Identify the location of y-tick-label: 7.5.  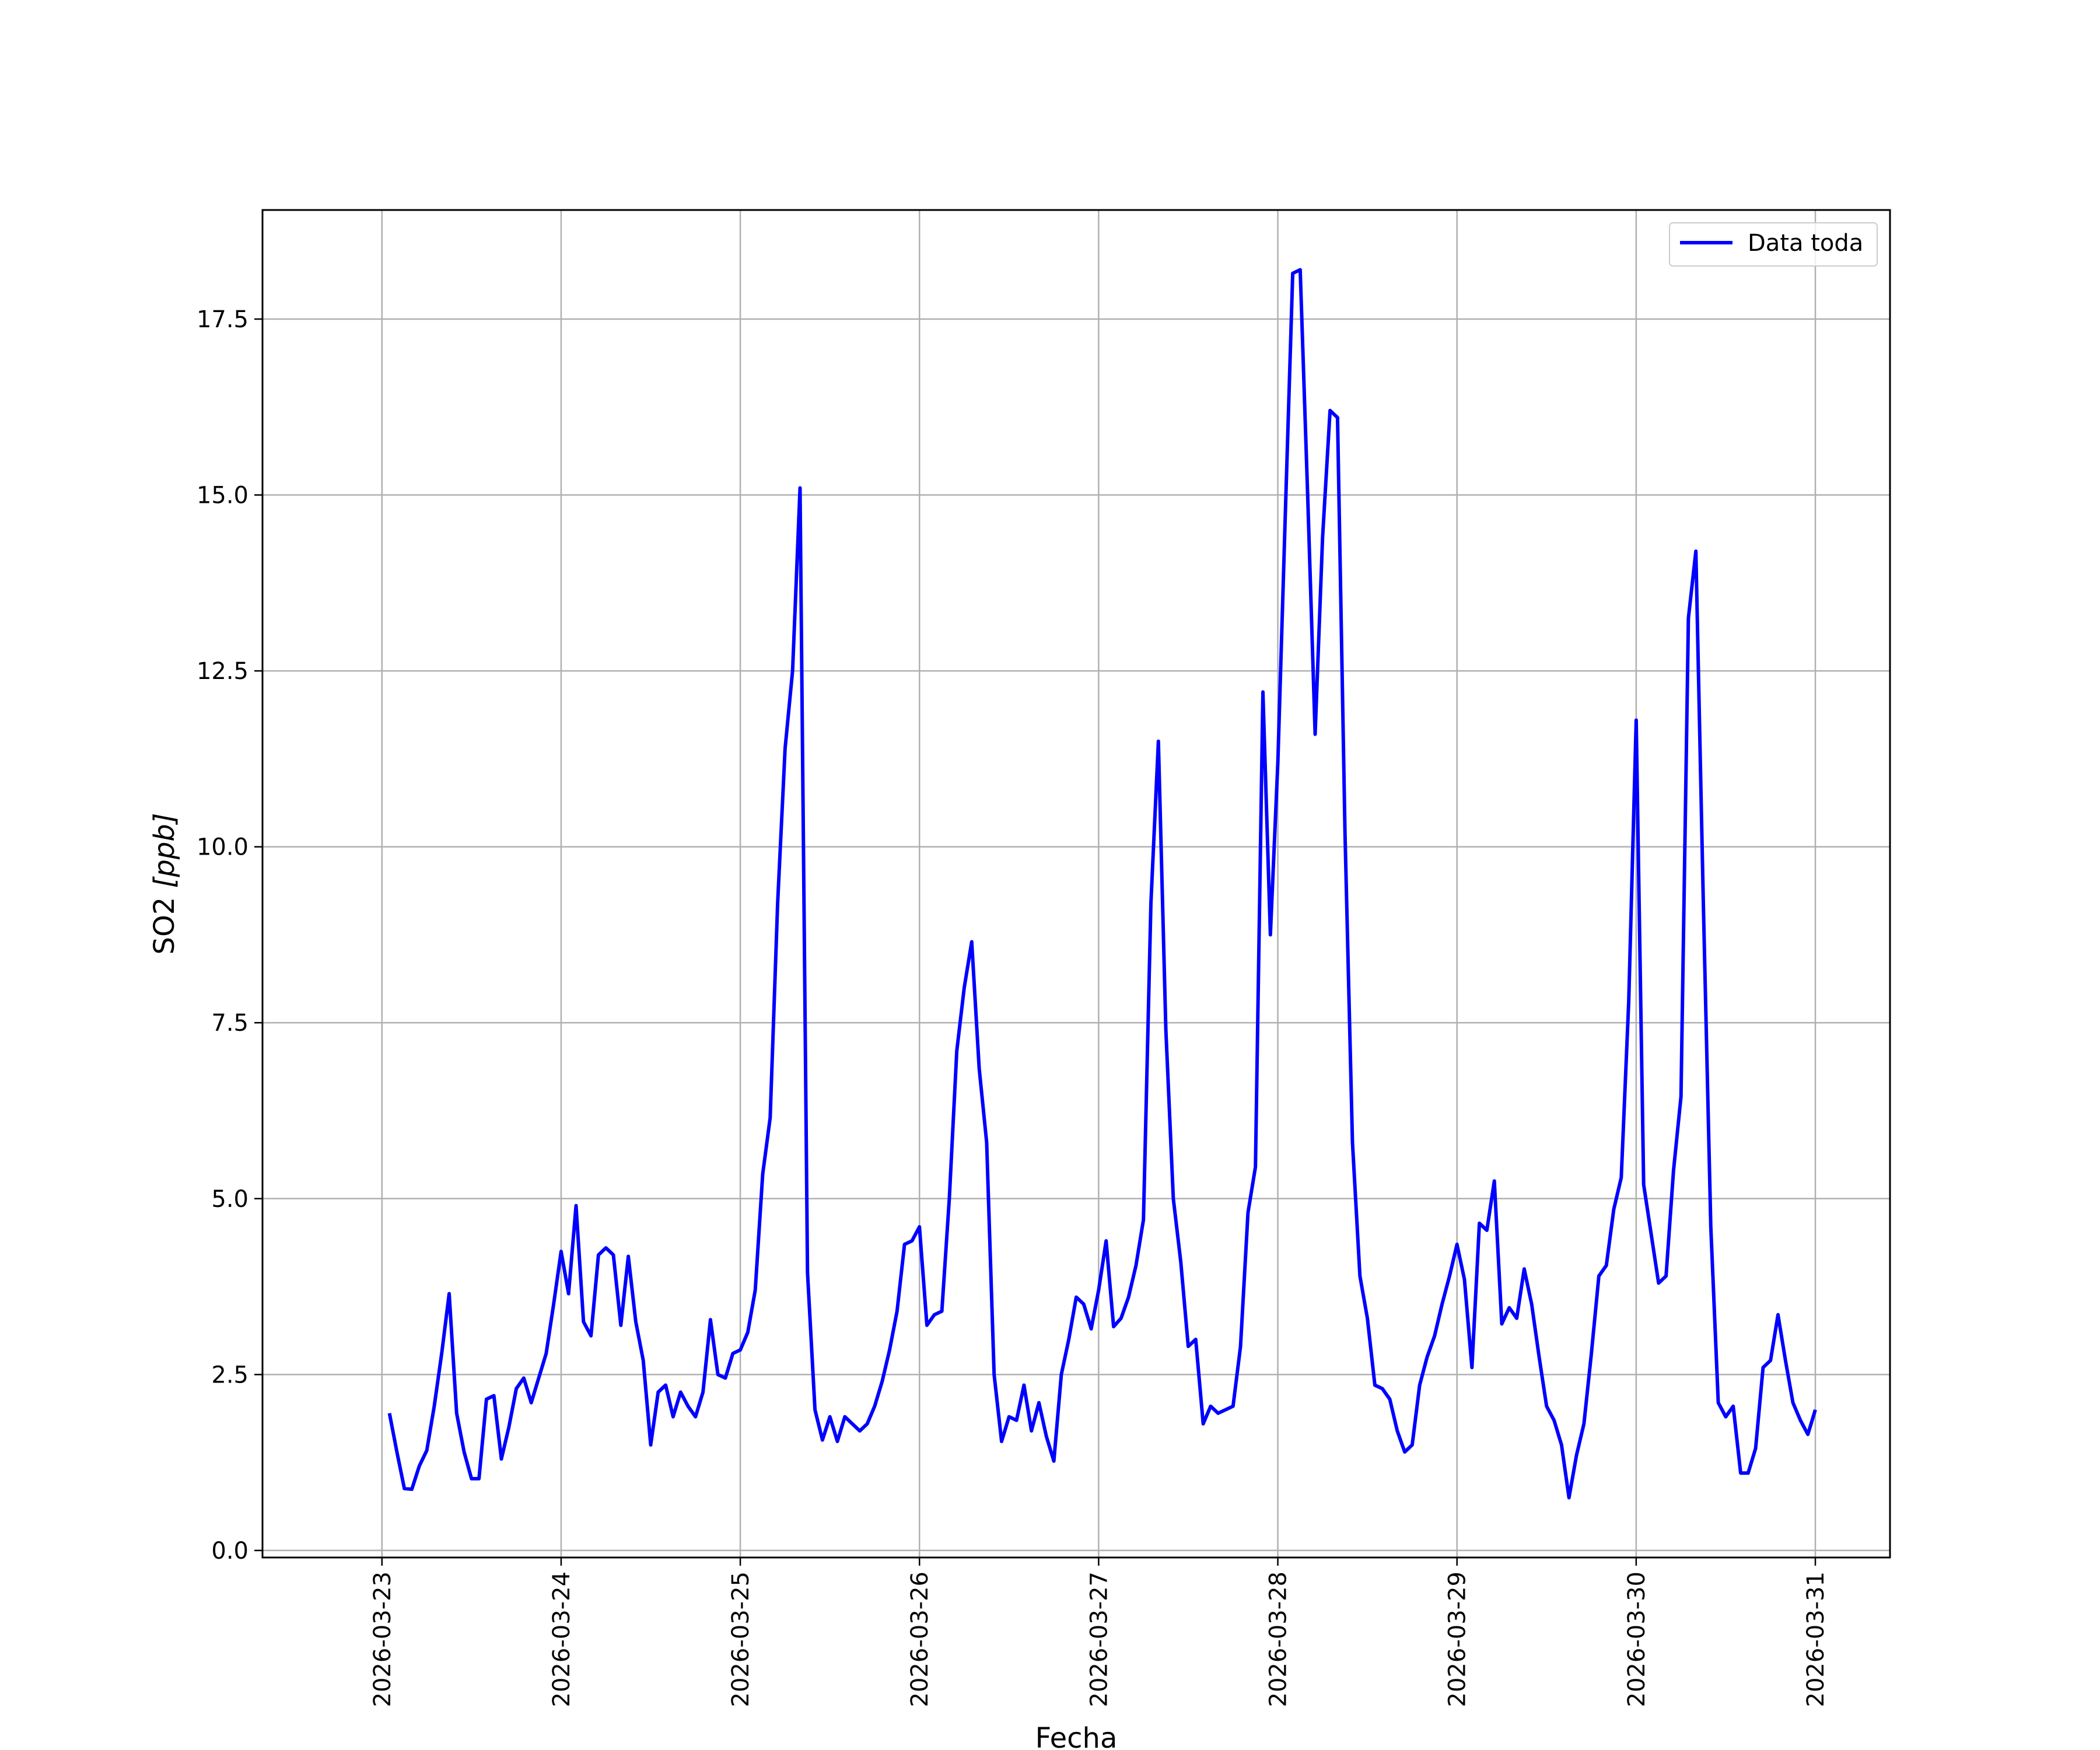
(230, 1023).